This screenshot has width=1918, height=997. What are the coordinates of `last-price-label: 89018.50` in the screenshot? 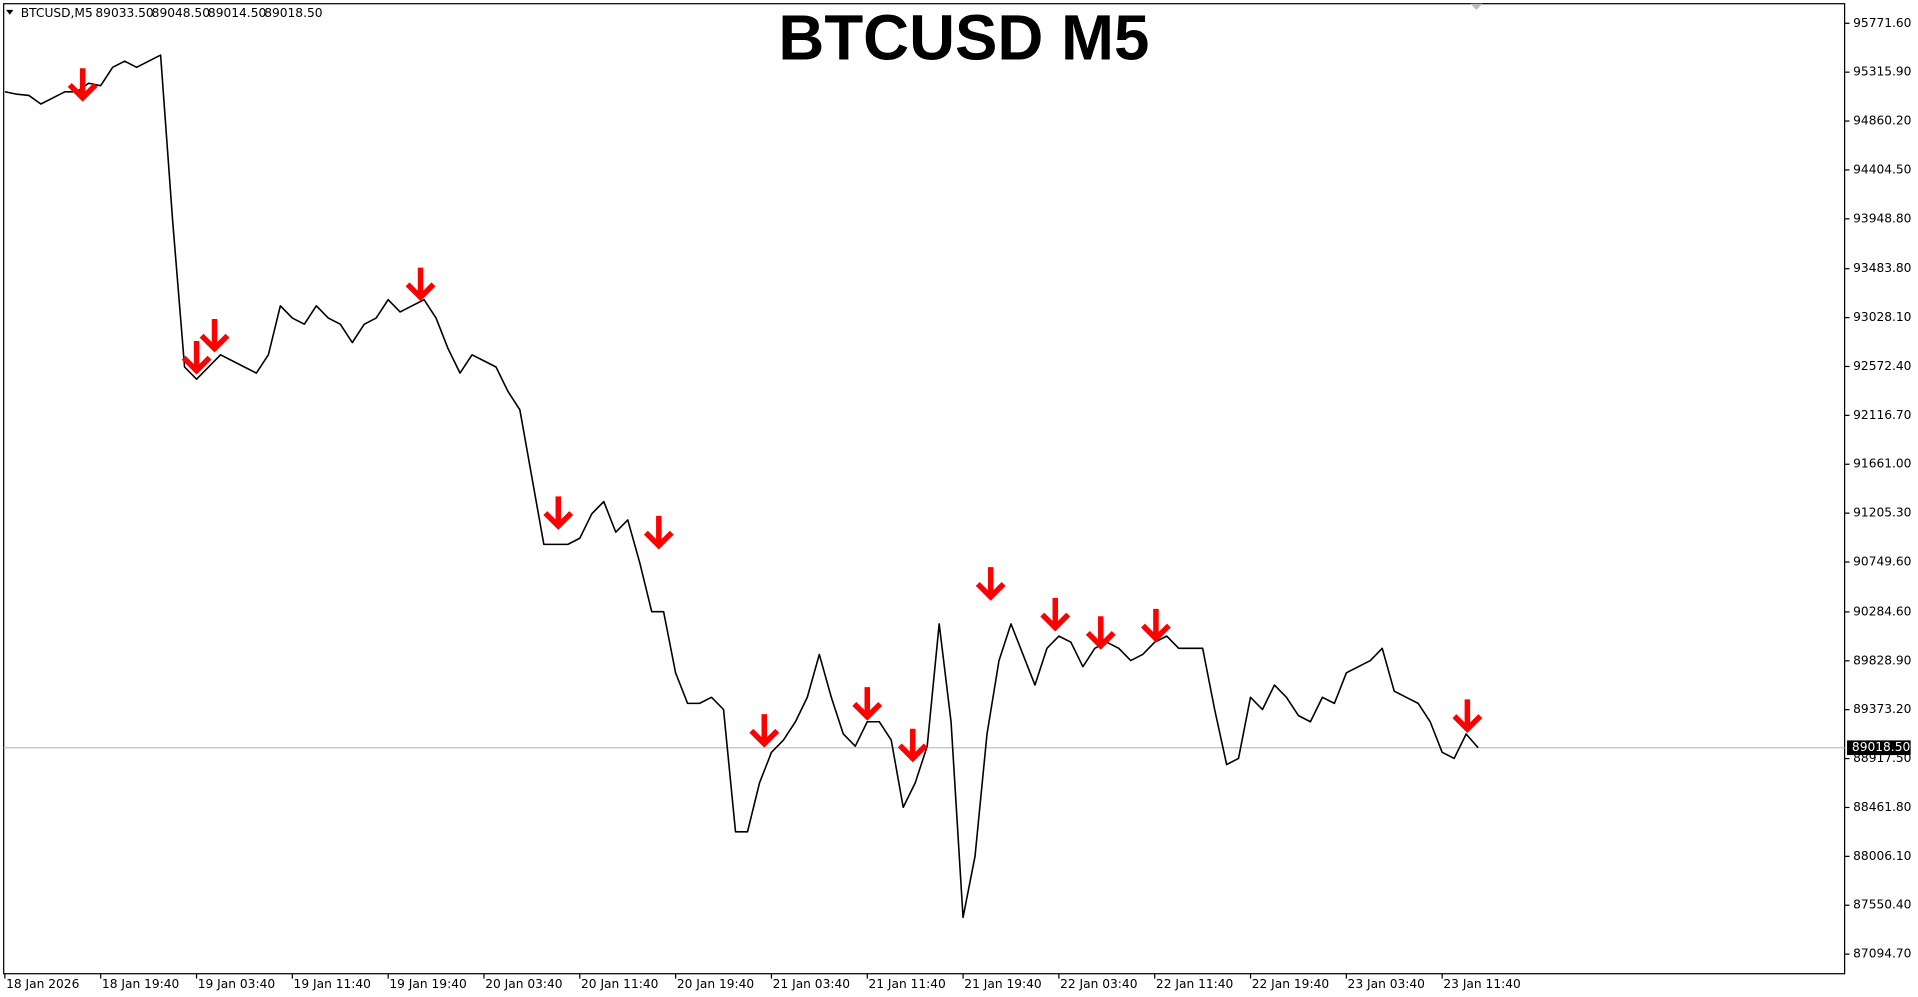 It's located at (1881, 747).